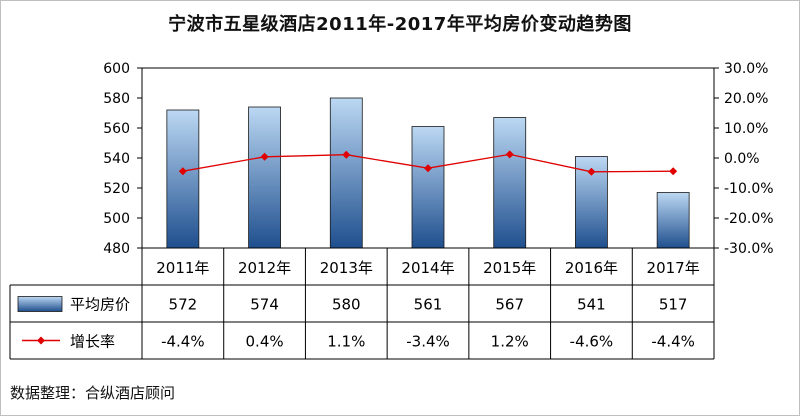 The image size is (800, 416). Describe the element at coordinates (673, 305) in the screenshot. I see `bar-value-label: 517` at that location.